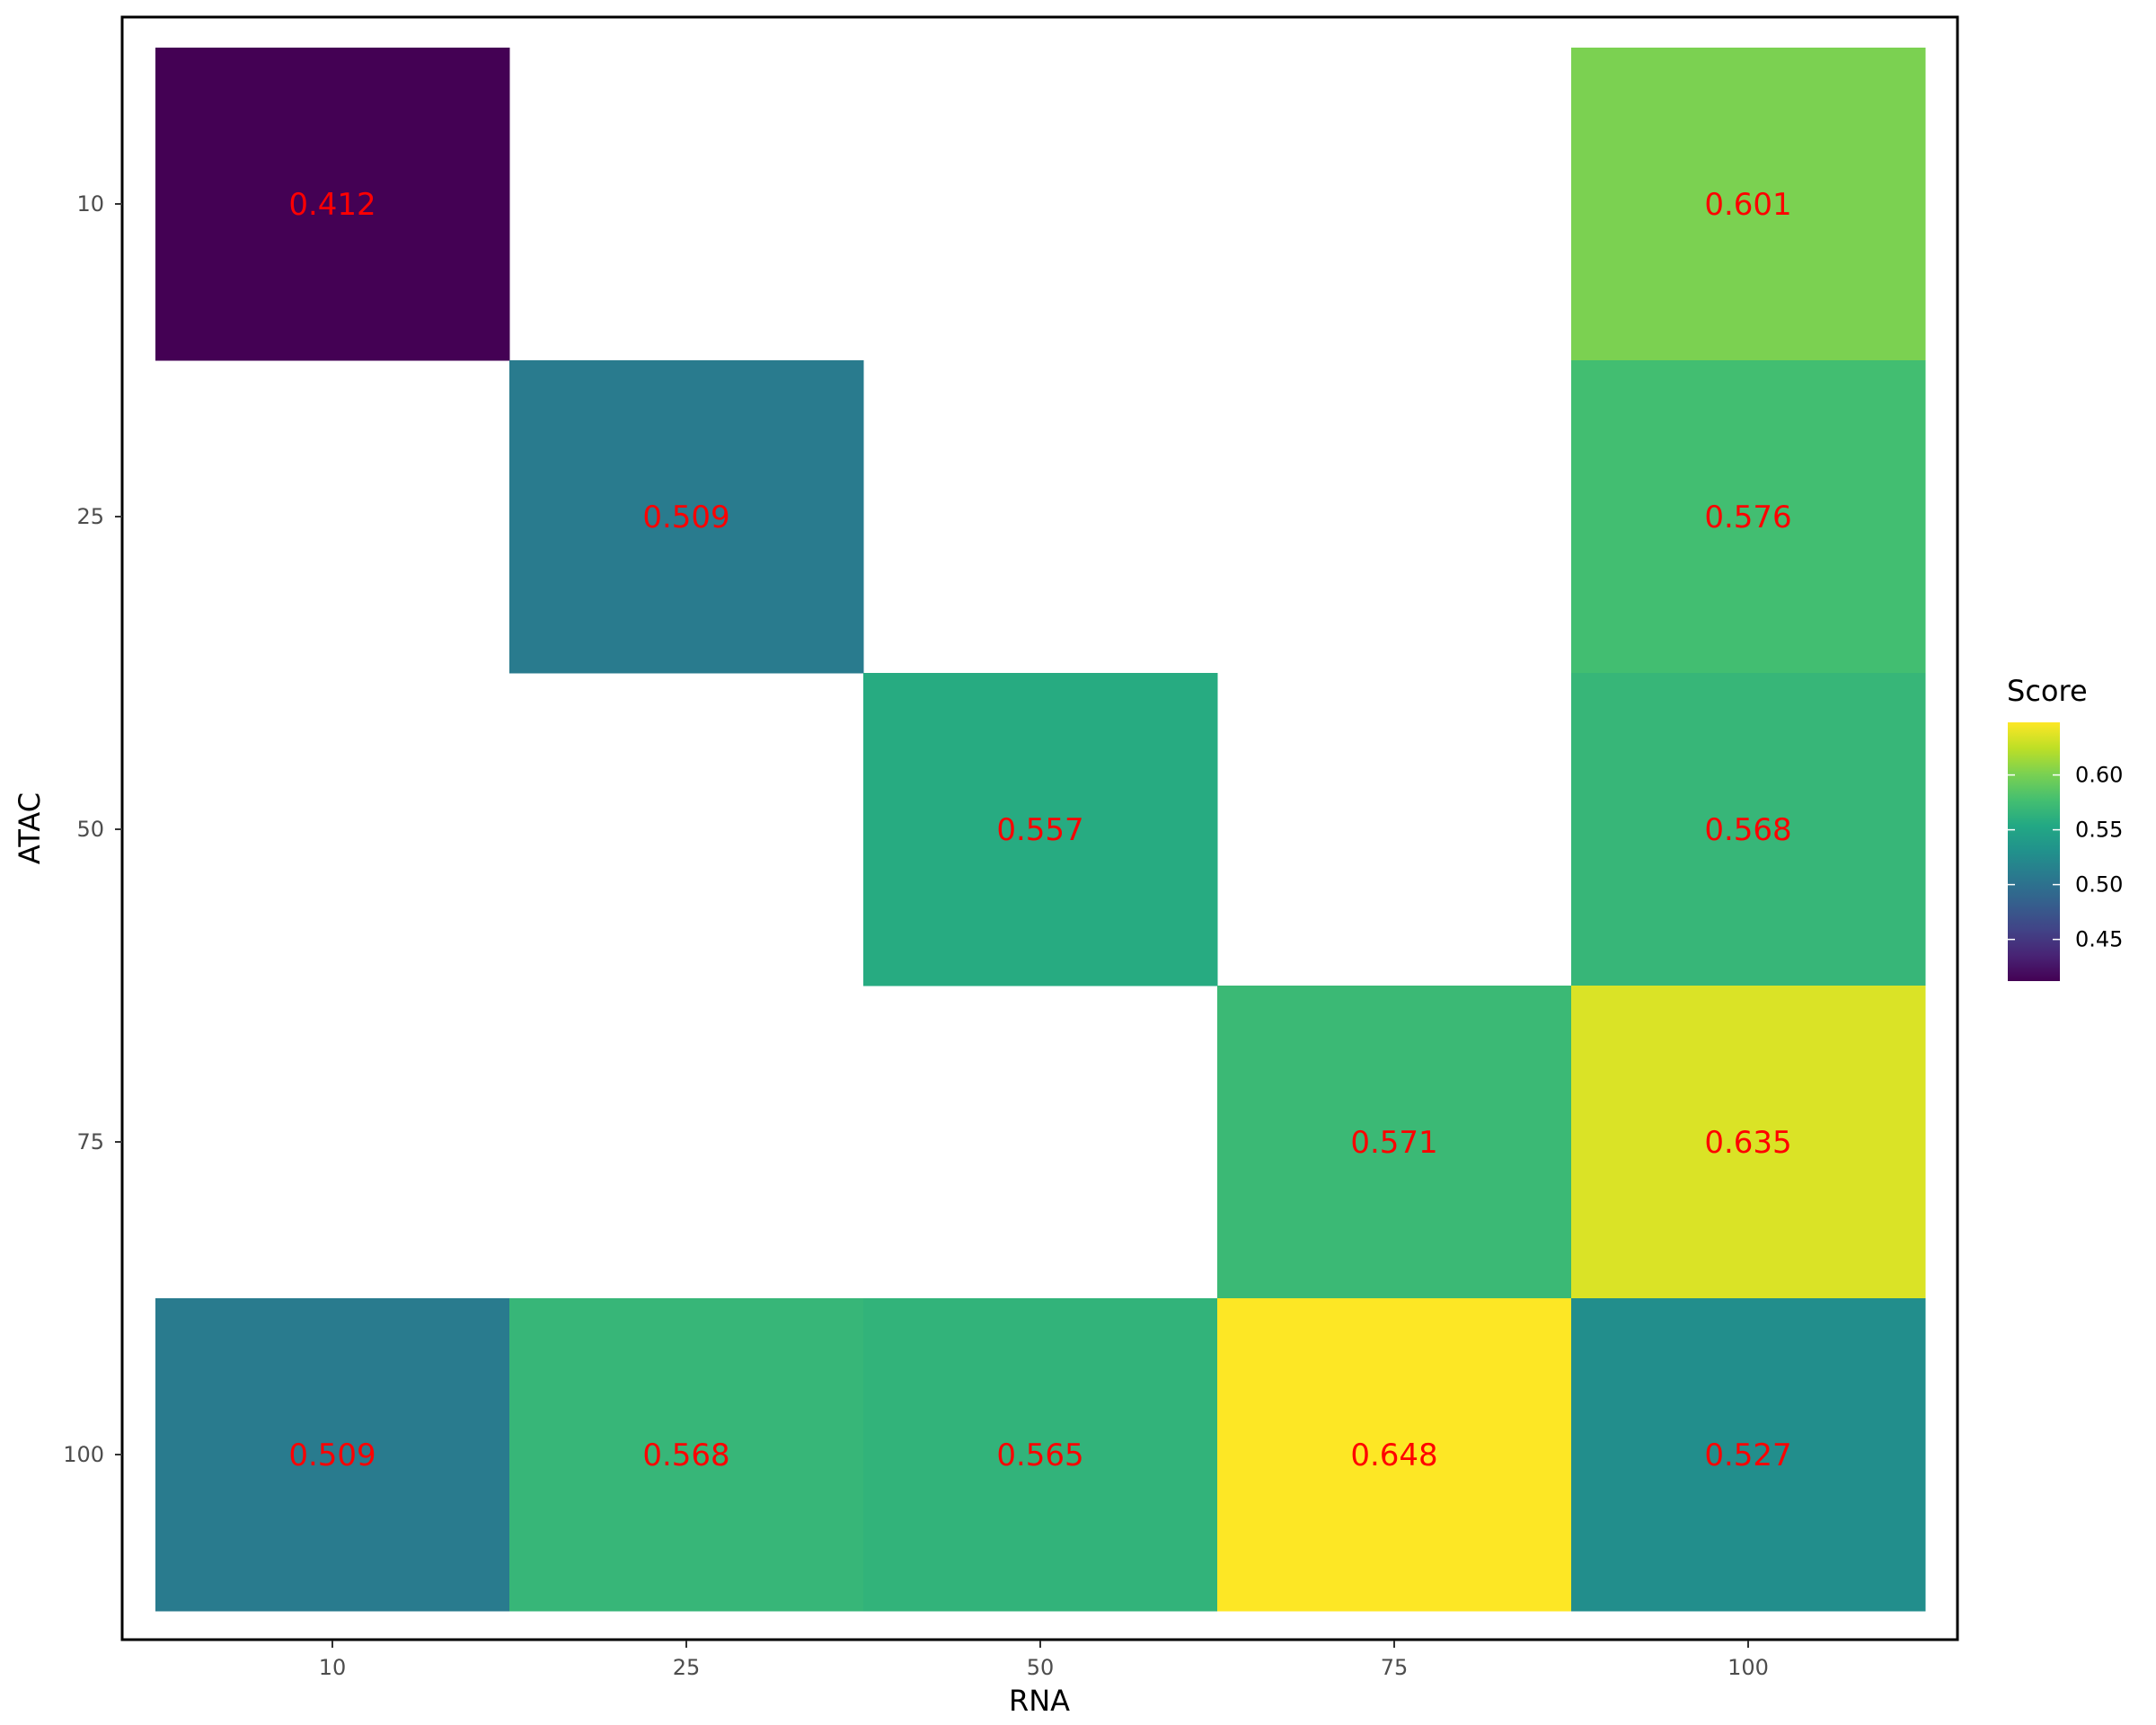 This screenshot has width=2156, height=1725. What do you see at coordinates (2099, 885) in the screenshot?
I see `legend-tick-label: 0.50` at bounding box center [2099, 885].